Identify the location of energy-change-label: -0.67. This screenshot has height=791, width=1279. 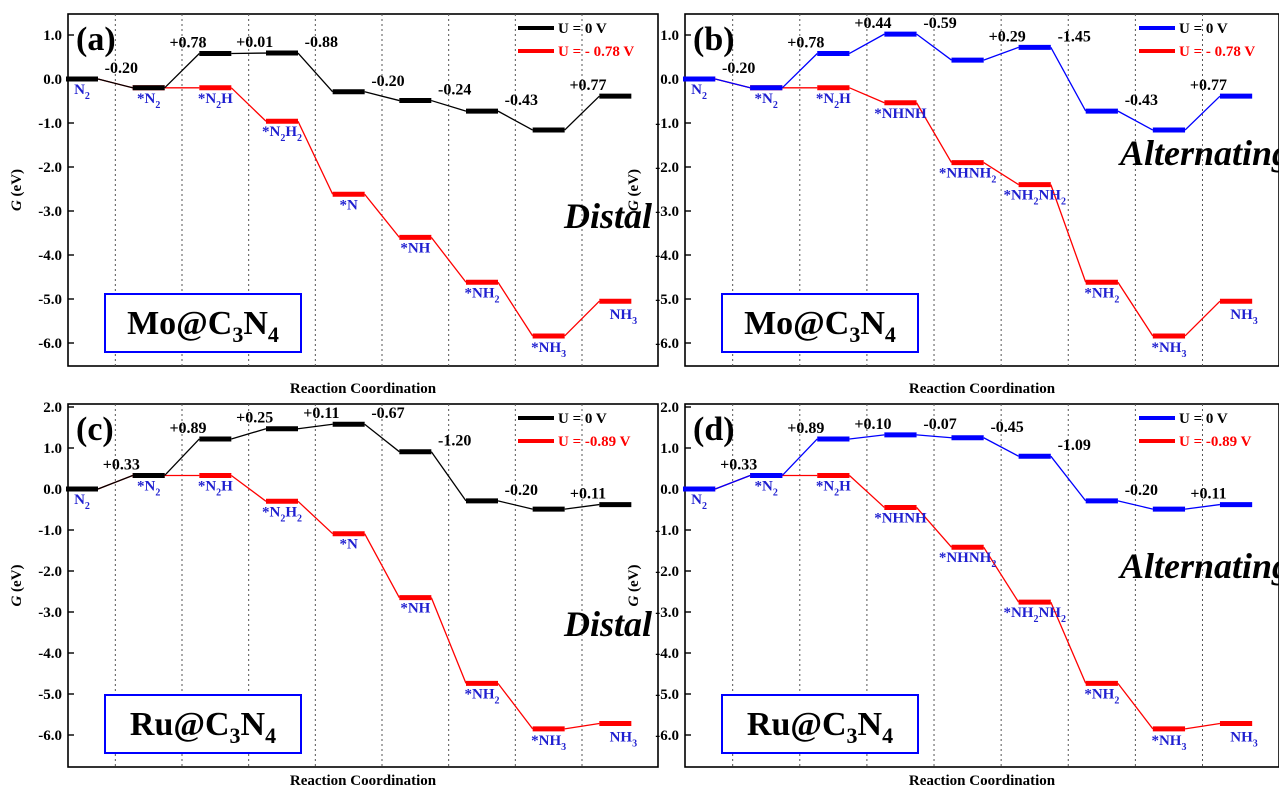
(387, 413).